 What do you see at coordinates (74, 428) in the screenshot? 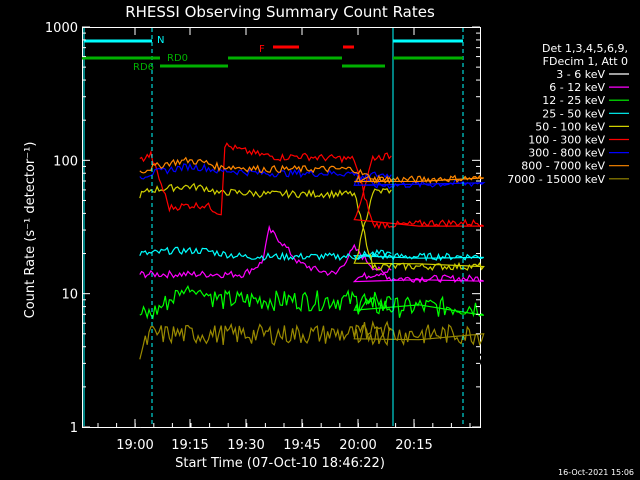
I see `y-tick-label-0: 1` at bounding box center [74, 428].